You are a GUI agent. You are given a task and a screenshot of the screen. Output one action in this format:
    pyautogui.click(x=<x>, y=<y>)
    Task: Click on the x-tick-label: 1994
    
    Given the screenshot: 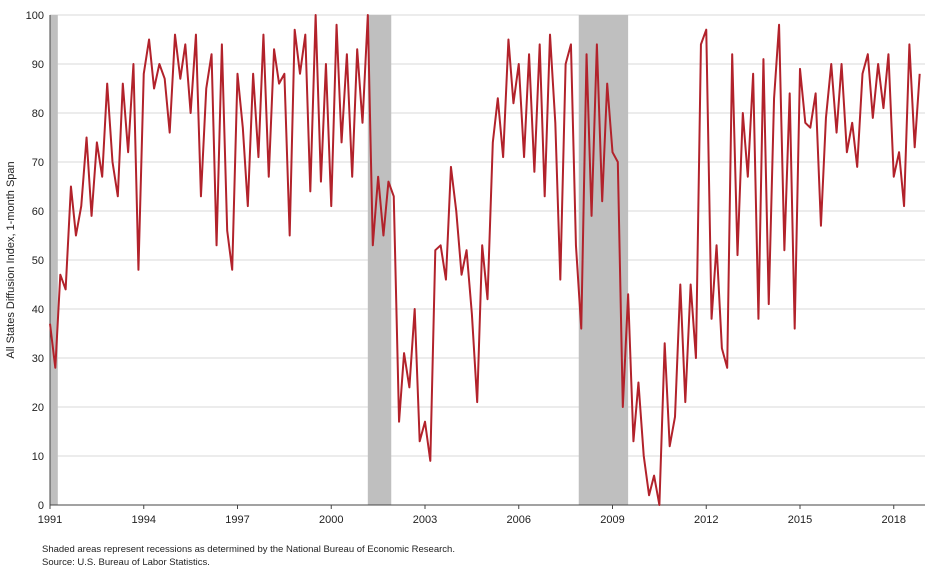 What is the action you would take?
    pyautogui.click(x=144, y=520)
    